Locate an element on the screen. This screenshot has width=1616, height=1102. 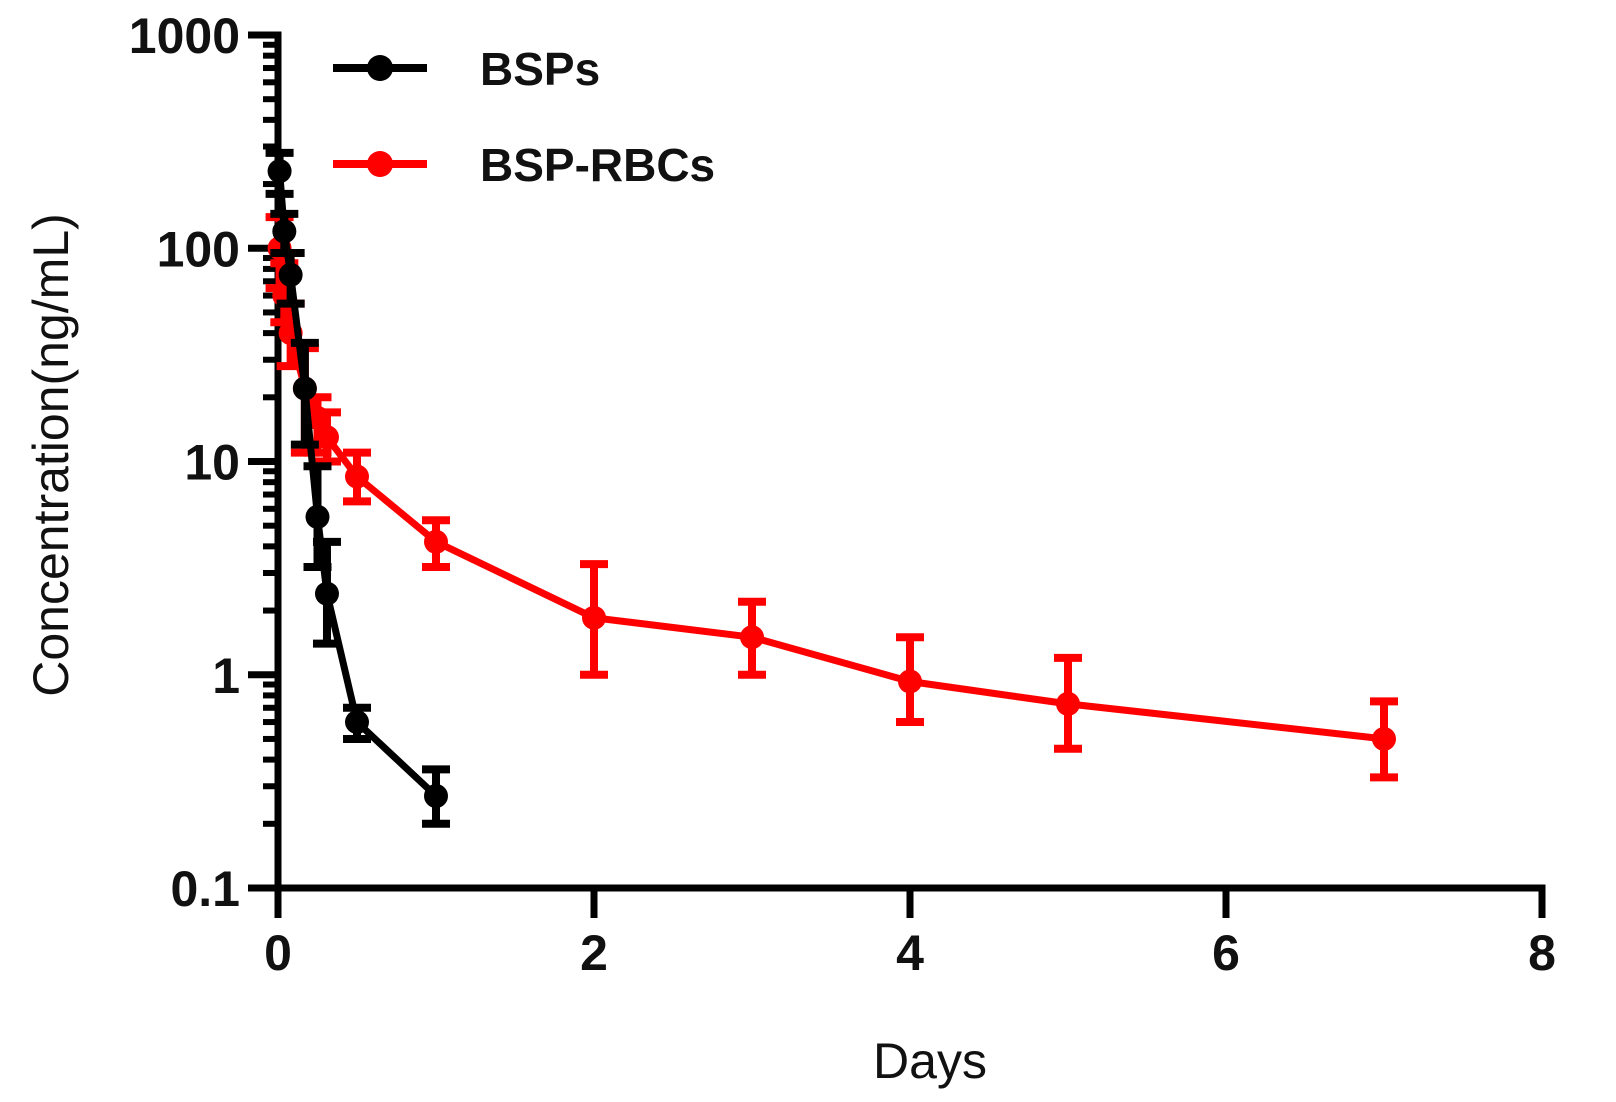
y-axis-title: Concentration(ng/mL) is located at coordinates (51, 455).